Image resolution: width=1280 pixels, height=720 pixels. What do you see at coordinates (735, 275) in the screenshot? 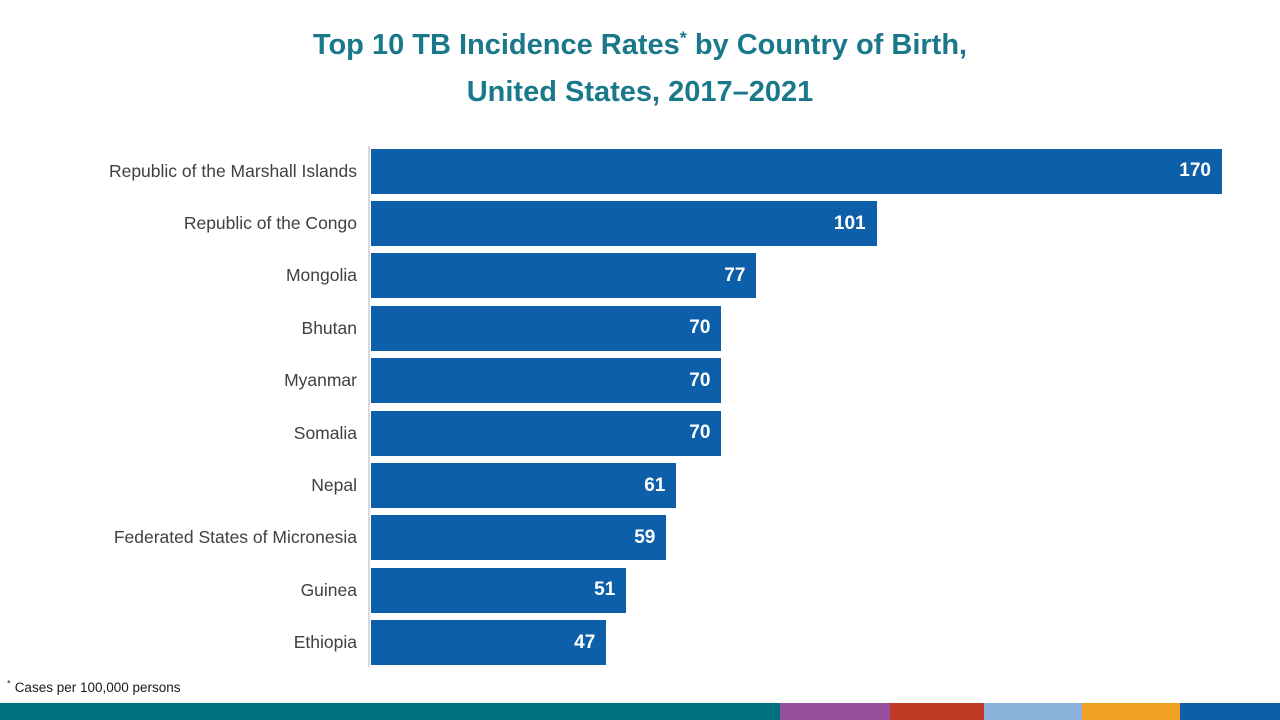
I see `value-label: 77` at bounding box center [735, 275].